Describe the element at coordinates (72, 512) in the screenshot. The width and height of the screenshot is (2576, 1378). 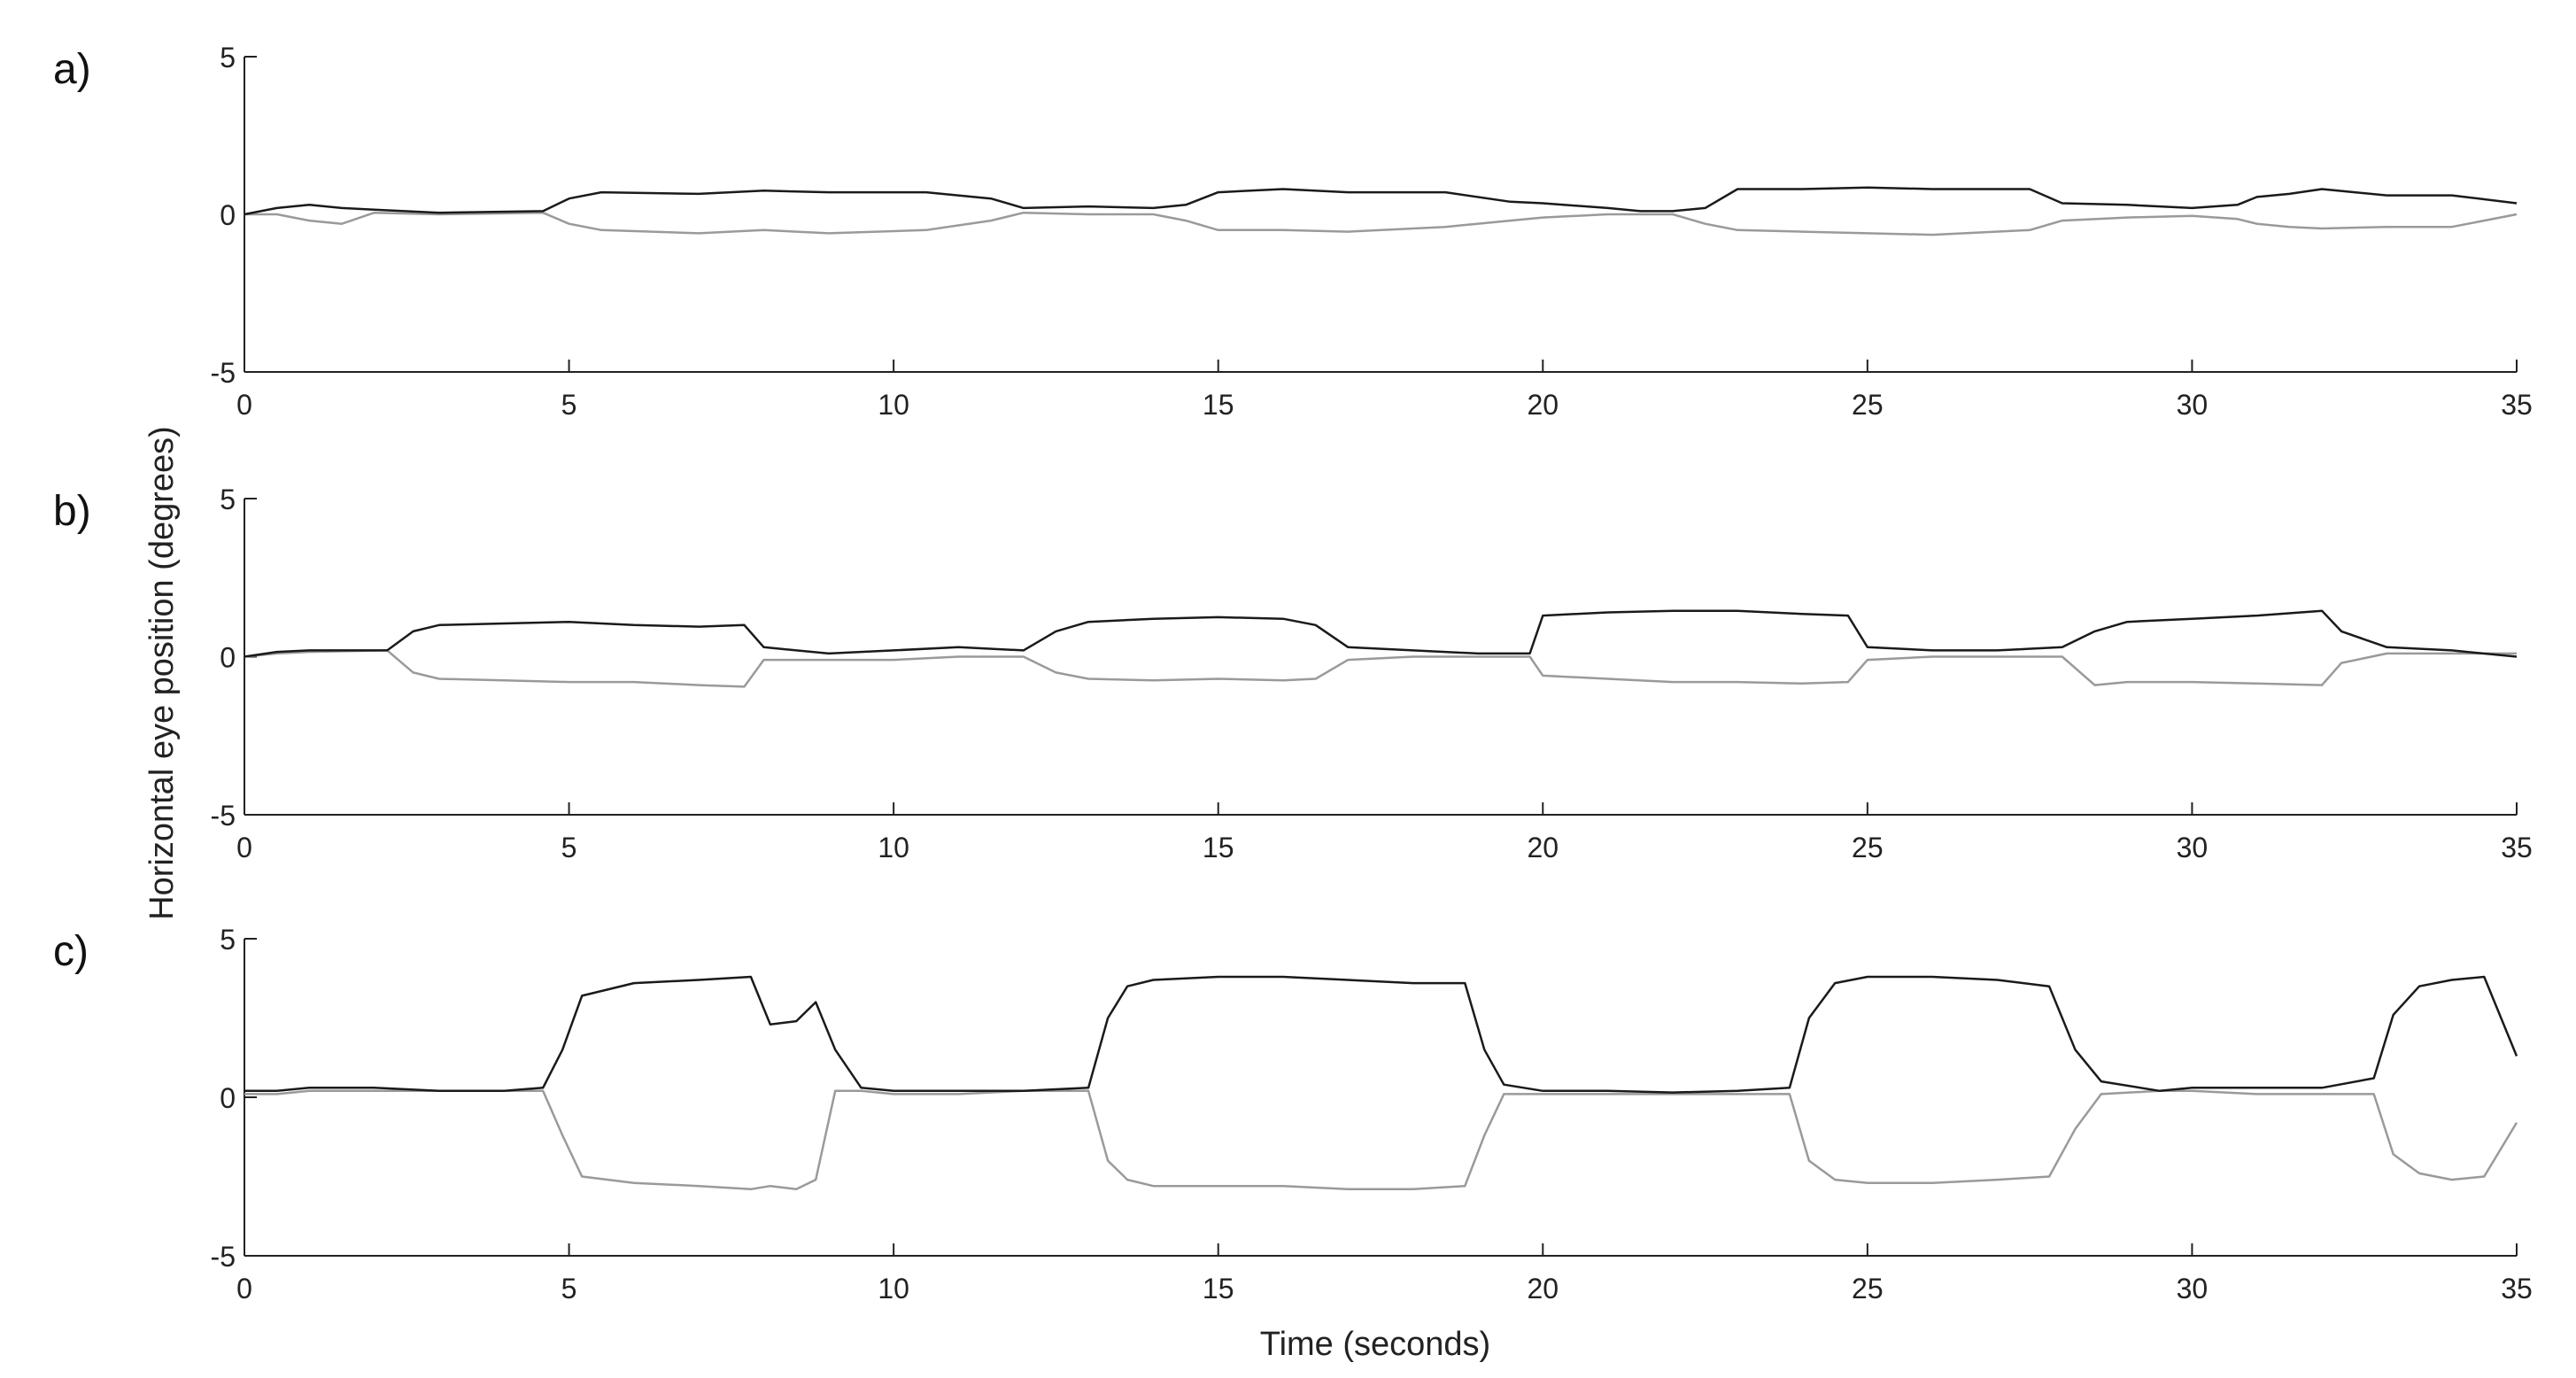
I see `panel-label: b)` at that location.